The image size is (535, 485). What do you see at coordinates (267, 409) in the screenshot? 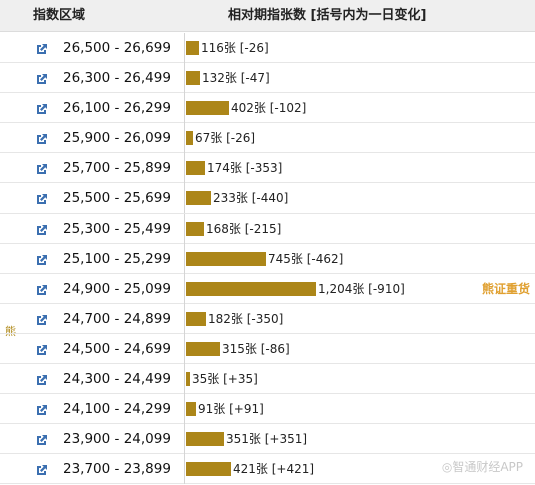
I see `table-row: 24,100 - 24,299 91张 [+91]` at bounding box center [267, 409].